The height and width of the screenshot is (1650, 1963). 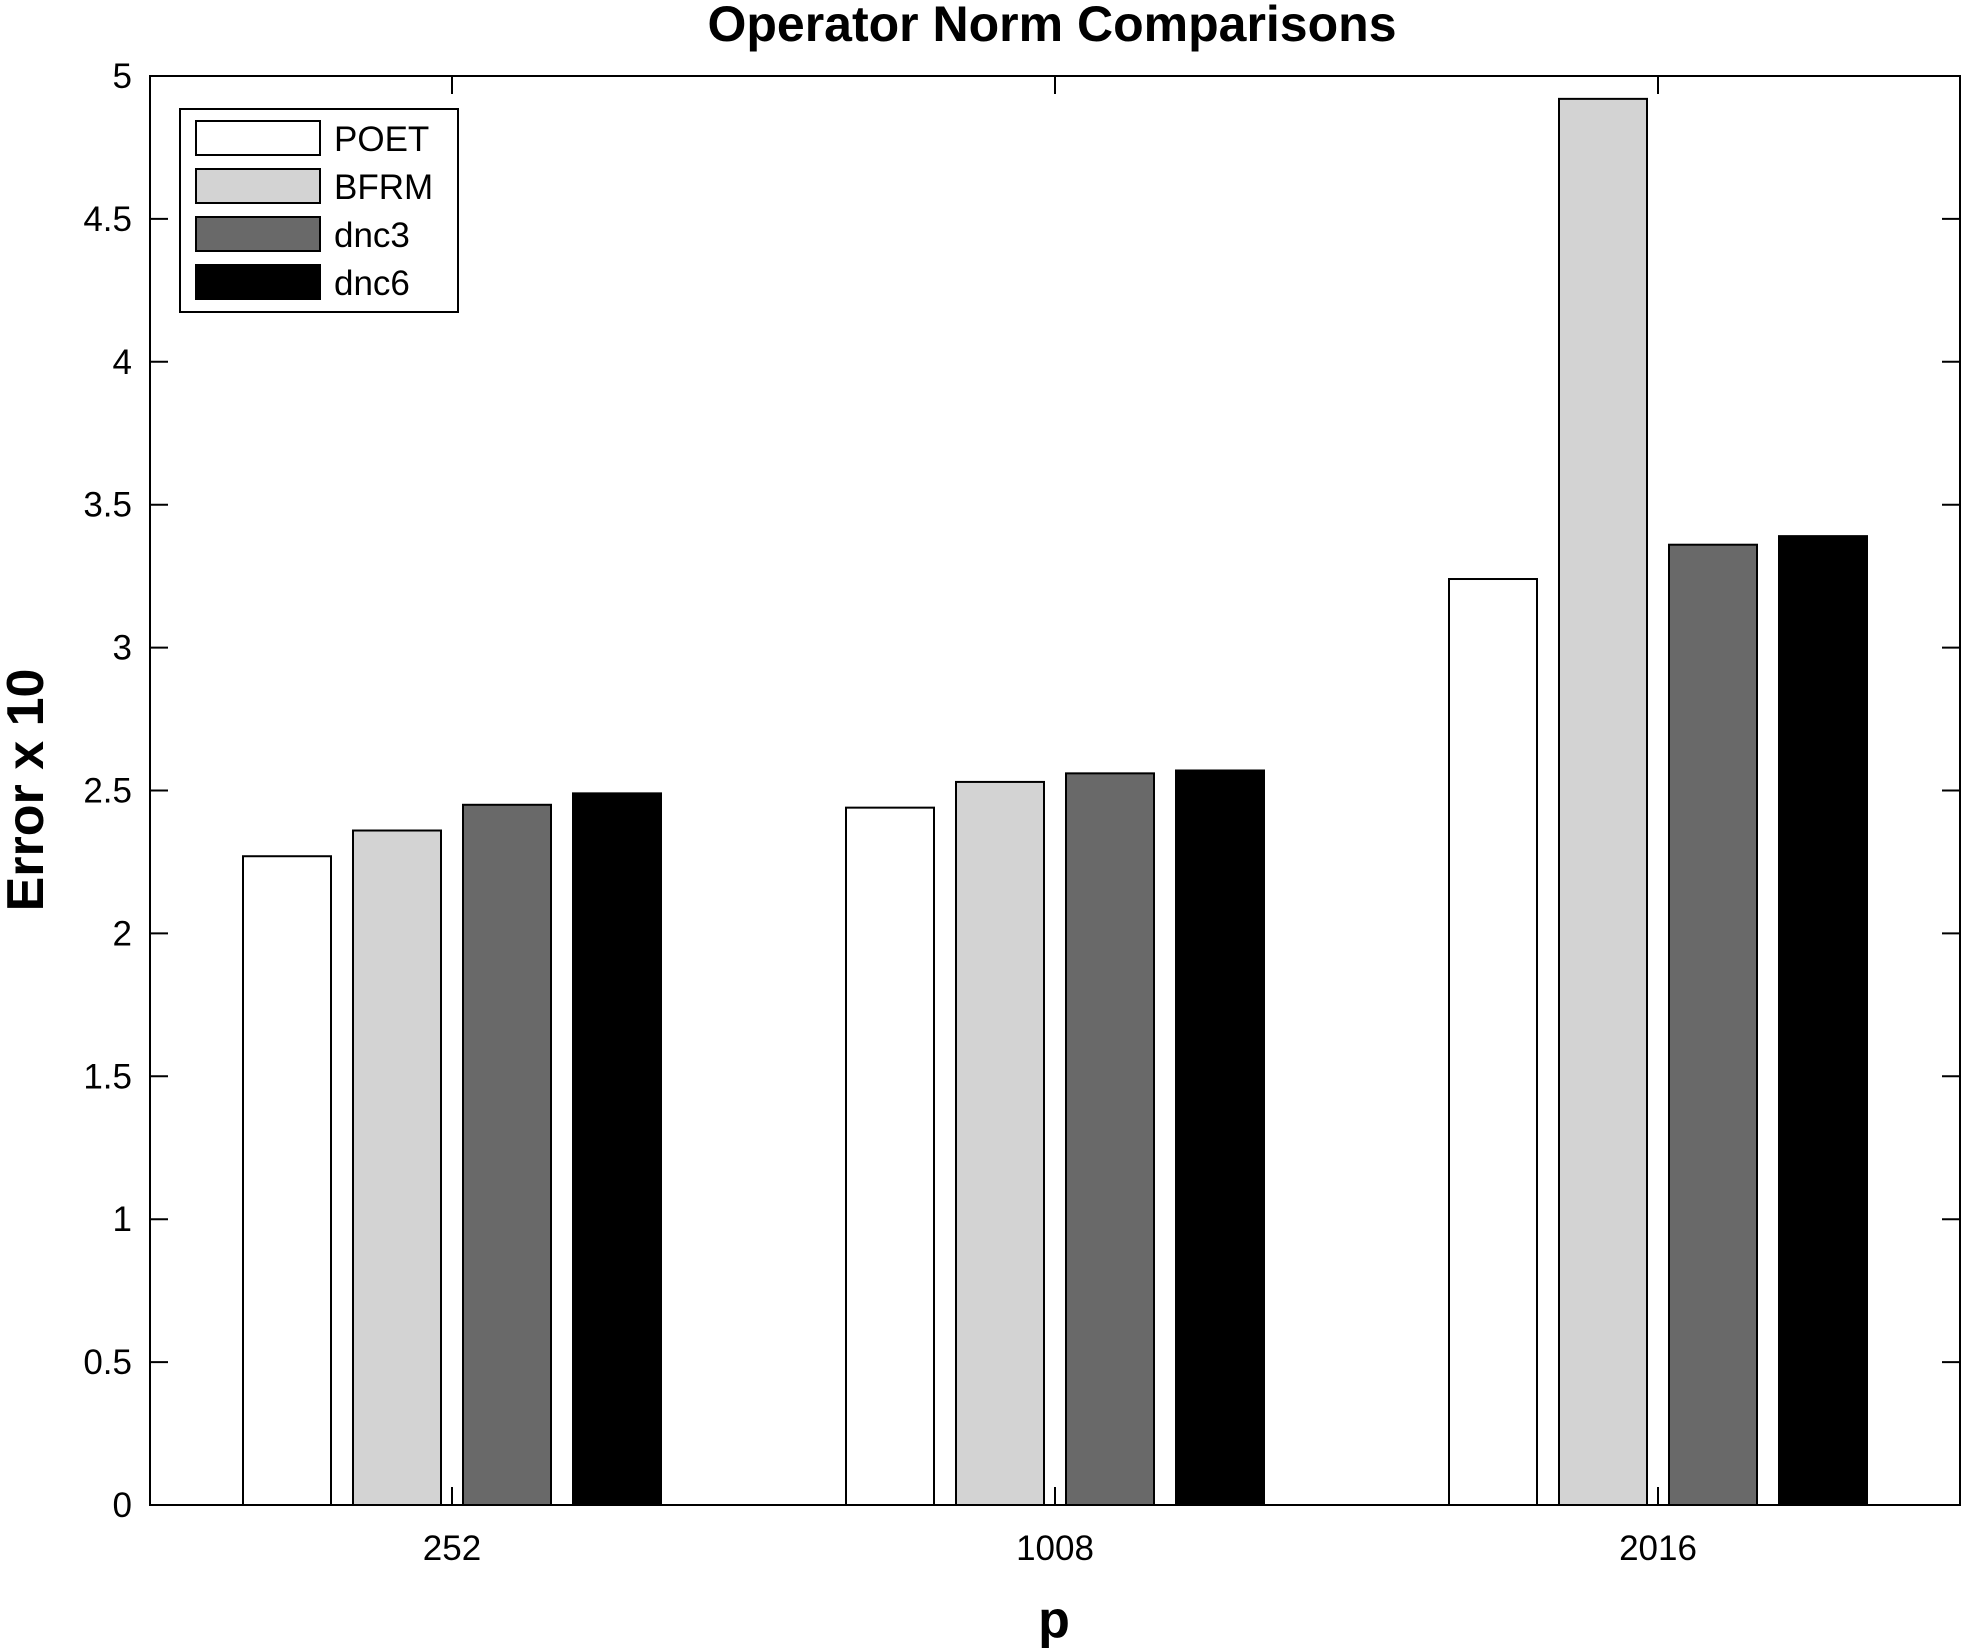 What do you see at coordinates (258, 282) in the screenshot?
I see `legend-swatch-dnc6` at bounding box center [258, 282].